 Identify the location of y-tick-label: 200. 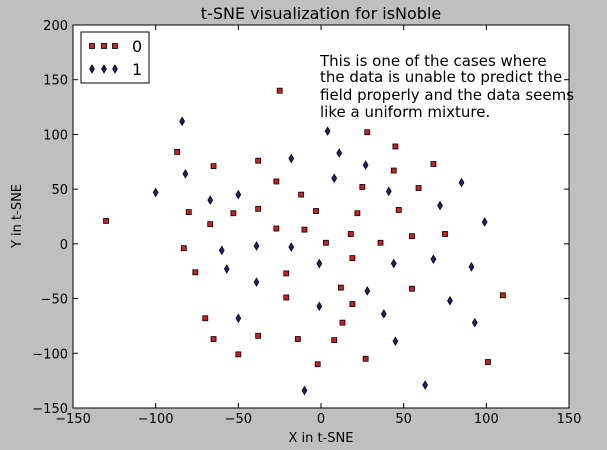
(55, 26).